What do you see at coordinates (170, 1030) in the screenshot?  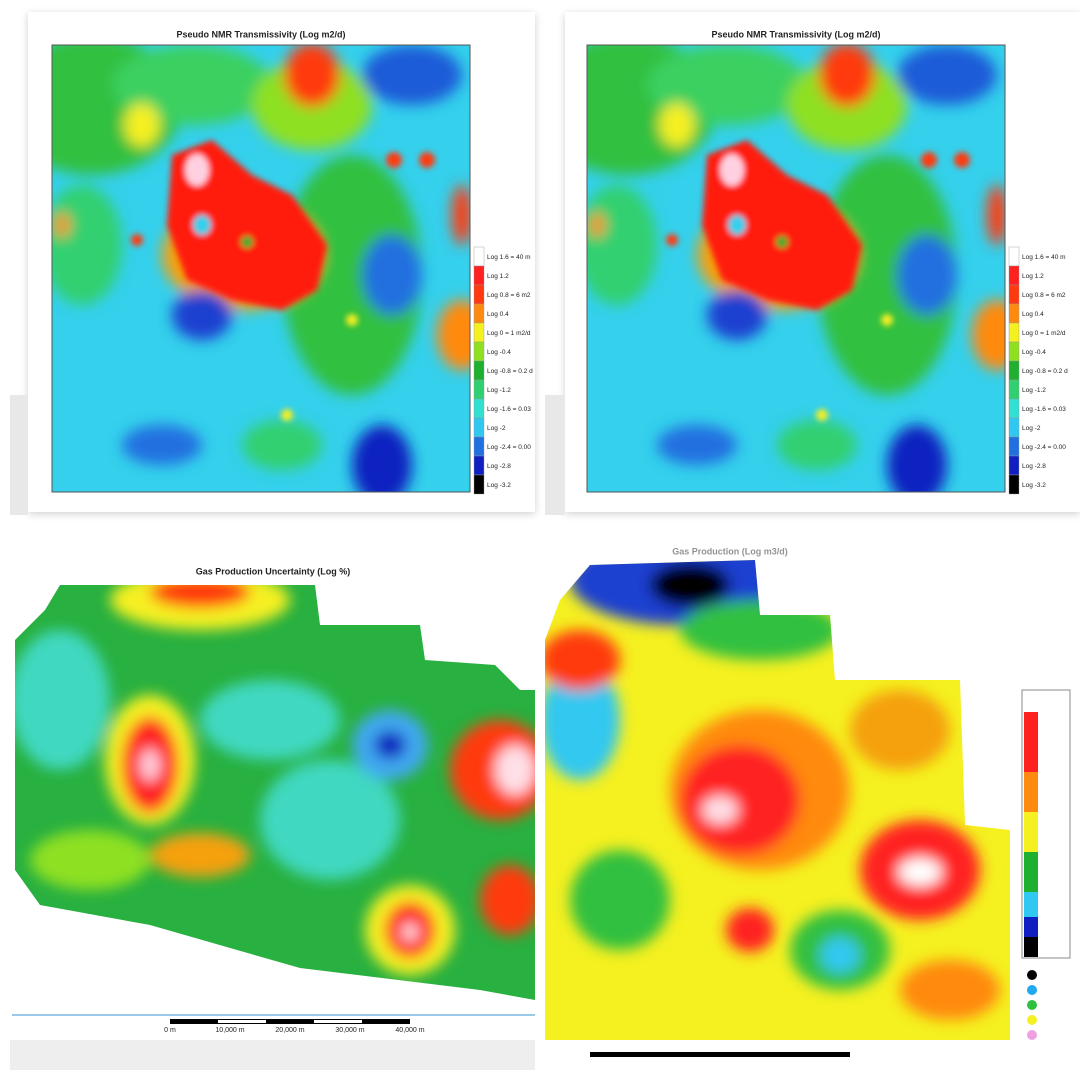 I see `scale-label: 0 m` at bounding box center [170, 1030].